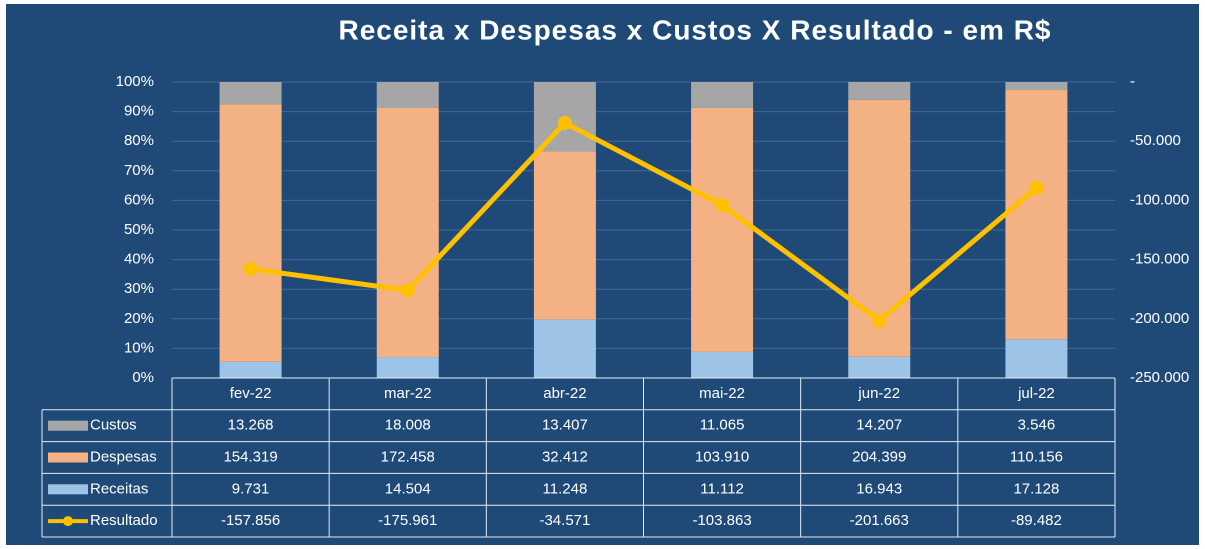 This screenshot has width=1205, height=549. What do you see at coordinates (139, 170) in the screenshot?
I see `y-tick-label: 70%` at bounding box center [139, 170].